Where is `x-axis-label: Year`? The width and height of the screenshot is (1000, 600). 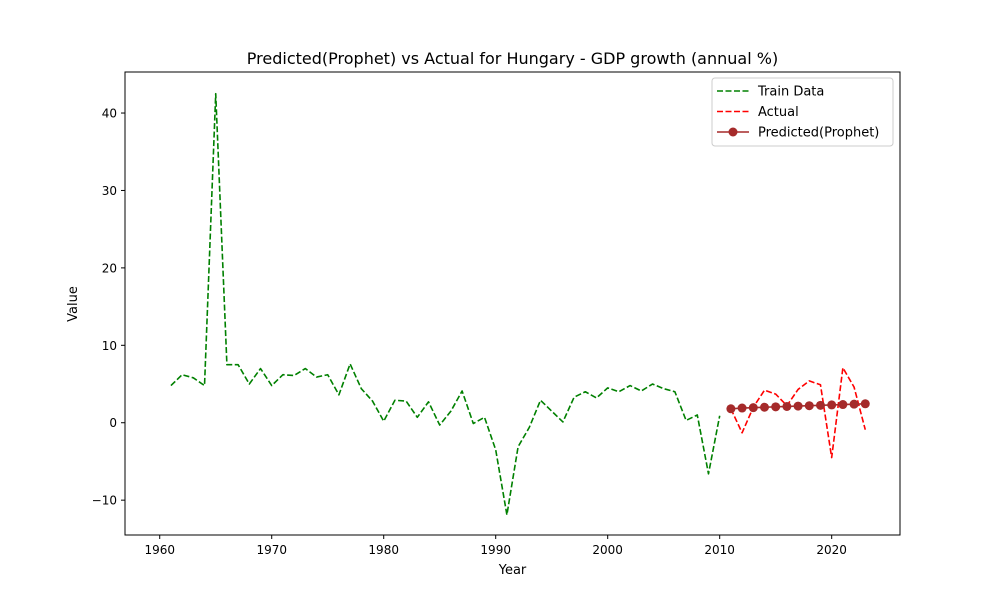 x-axis-label: Year is located at coordinates (512, 570).